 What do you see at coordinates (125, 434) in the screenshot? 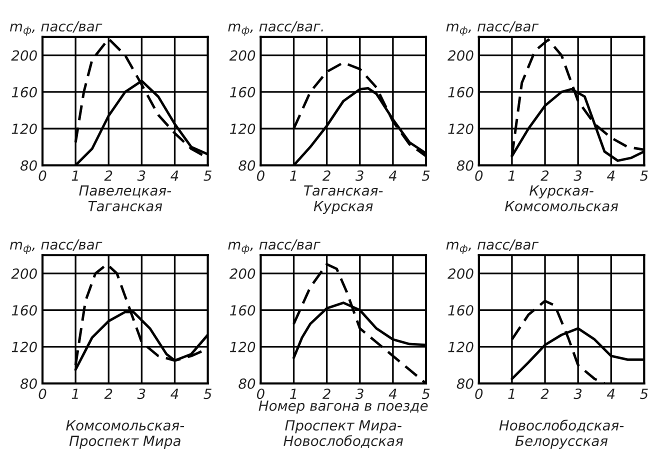
I see `x-axis-title: Комсомольская- Проспект Мира` at bounding box center [125, 434].